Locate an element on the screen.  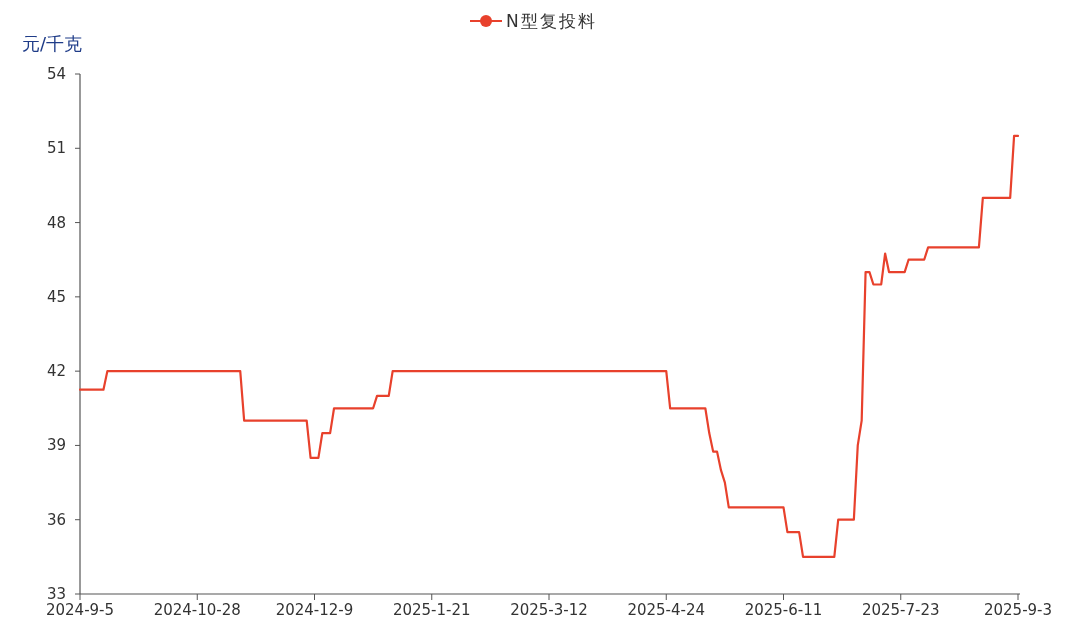
y-tick-label: 51 is located at coordinates (56, 148).